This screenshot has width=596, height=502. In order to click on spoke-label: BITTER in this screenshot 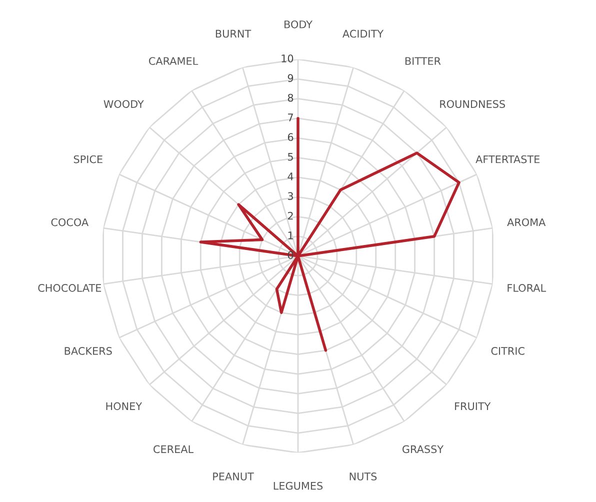, I will do `click(423, 61)`.